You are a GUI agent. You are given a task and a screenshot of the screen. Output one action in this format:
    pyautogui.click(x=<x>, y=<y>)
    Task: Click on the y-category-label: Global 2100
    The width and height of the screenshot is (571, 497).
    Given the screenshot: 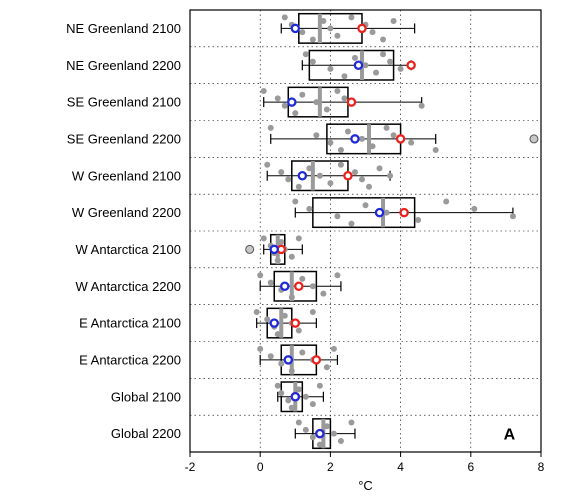 What is the action you would take?
    pyautogui.click(x=146, y=396)
    